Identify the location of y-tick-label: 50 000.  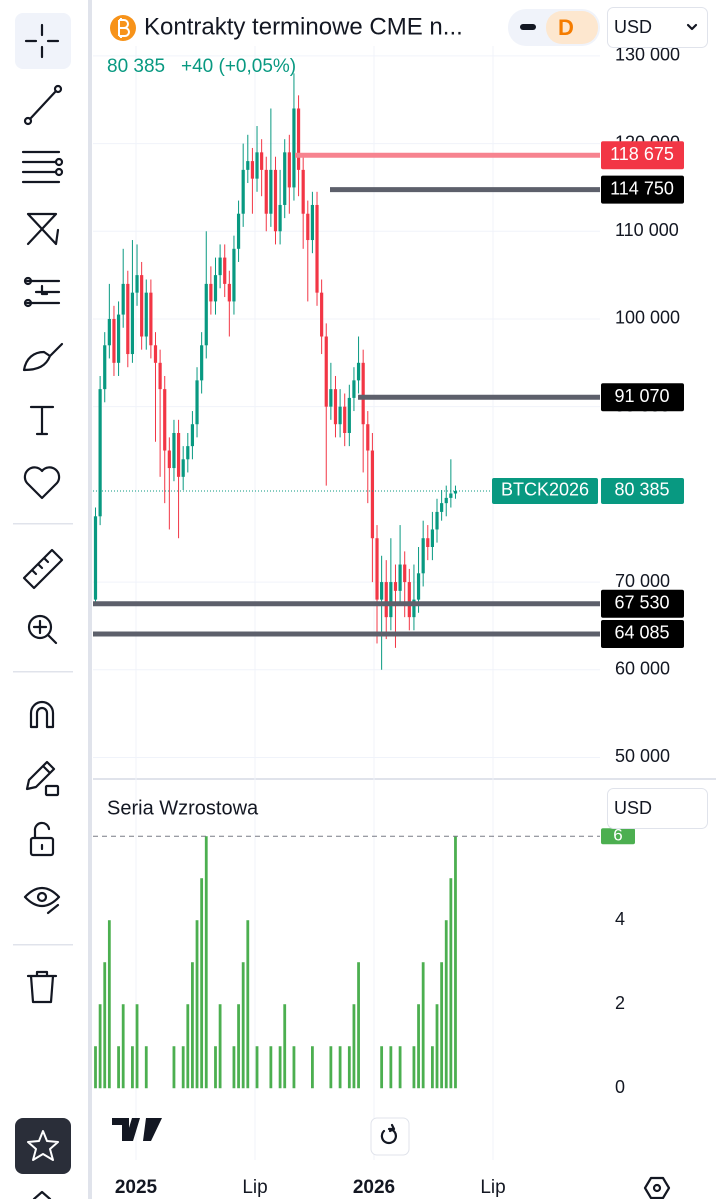
(642, 756).